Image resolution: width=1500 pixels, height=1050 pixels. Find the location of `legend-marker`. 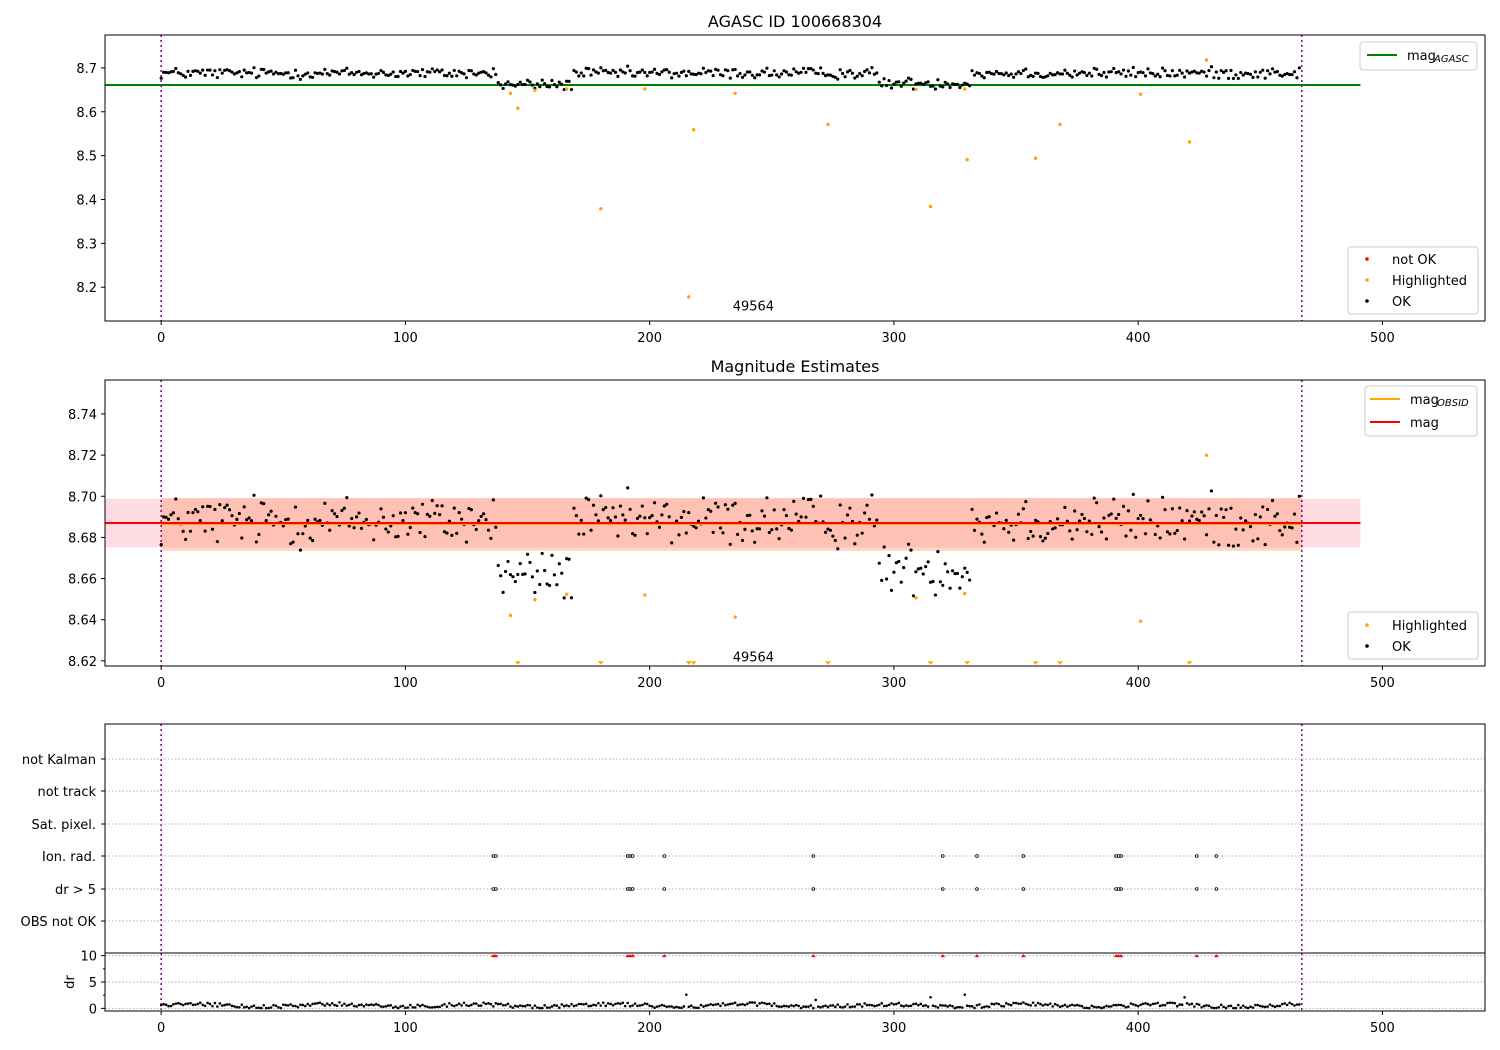

legend-marker is located at coordinates (1367, 280).